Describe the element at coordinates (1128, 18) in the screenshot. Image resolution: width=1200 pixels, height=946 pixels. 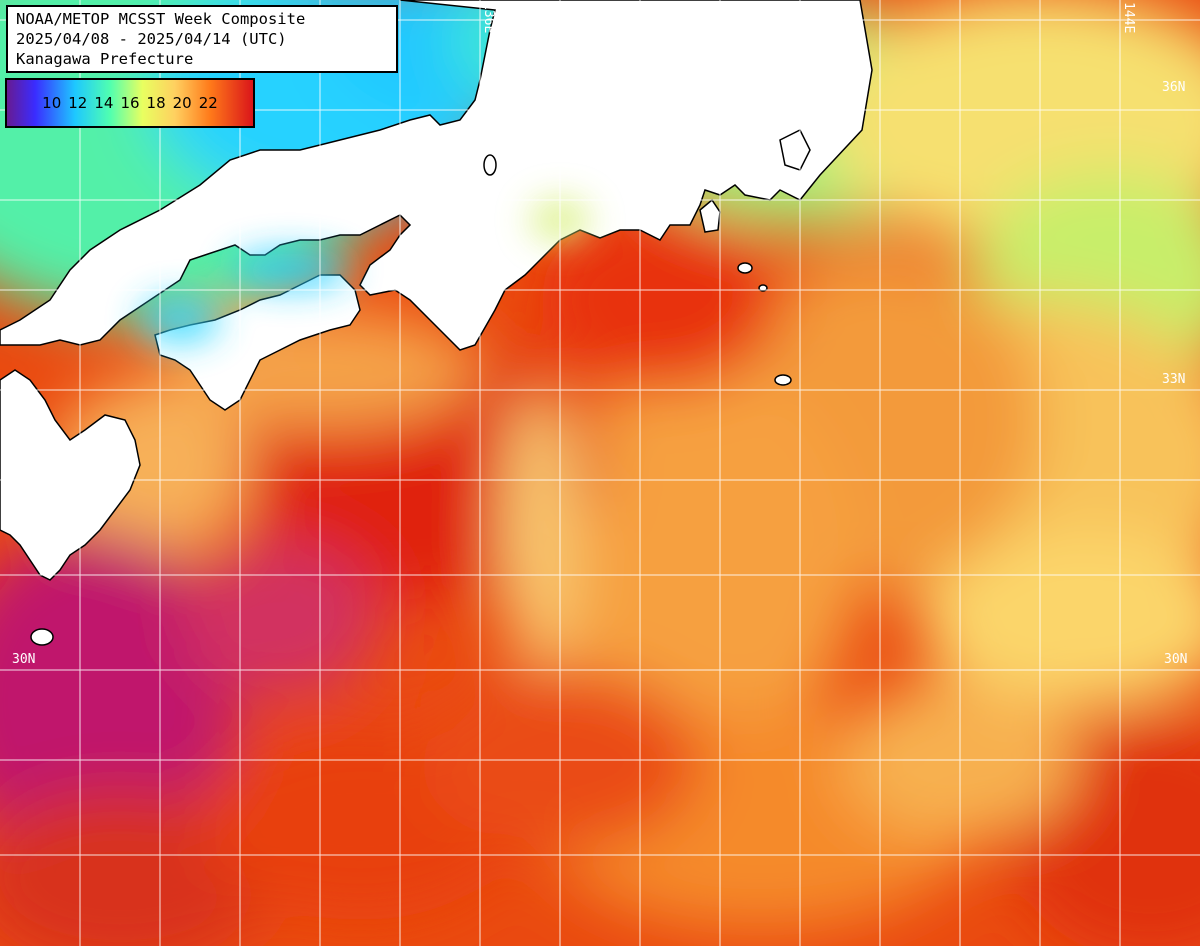
I see `lon-label-144e: 144E` at that location.